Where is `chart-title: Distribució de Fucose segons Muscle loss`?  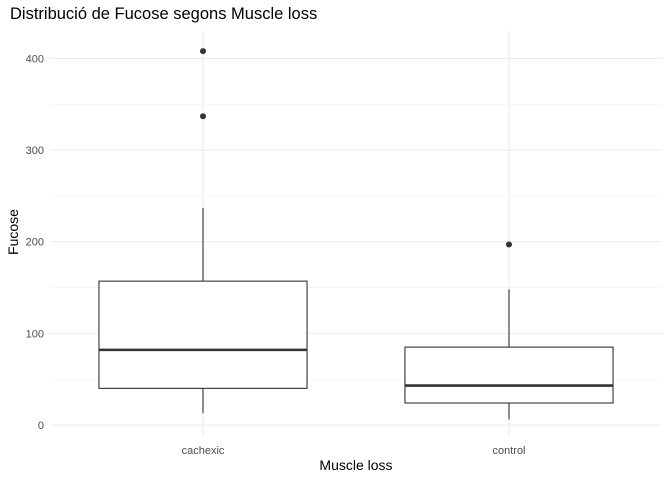
chart-title: Distribució de Fucose segons Muscle loss is located at coordinates (163, 14).